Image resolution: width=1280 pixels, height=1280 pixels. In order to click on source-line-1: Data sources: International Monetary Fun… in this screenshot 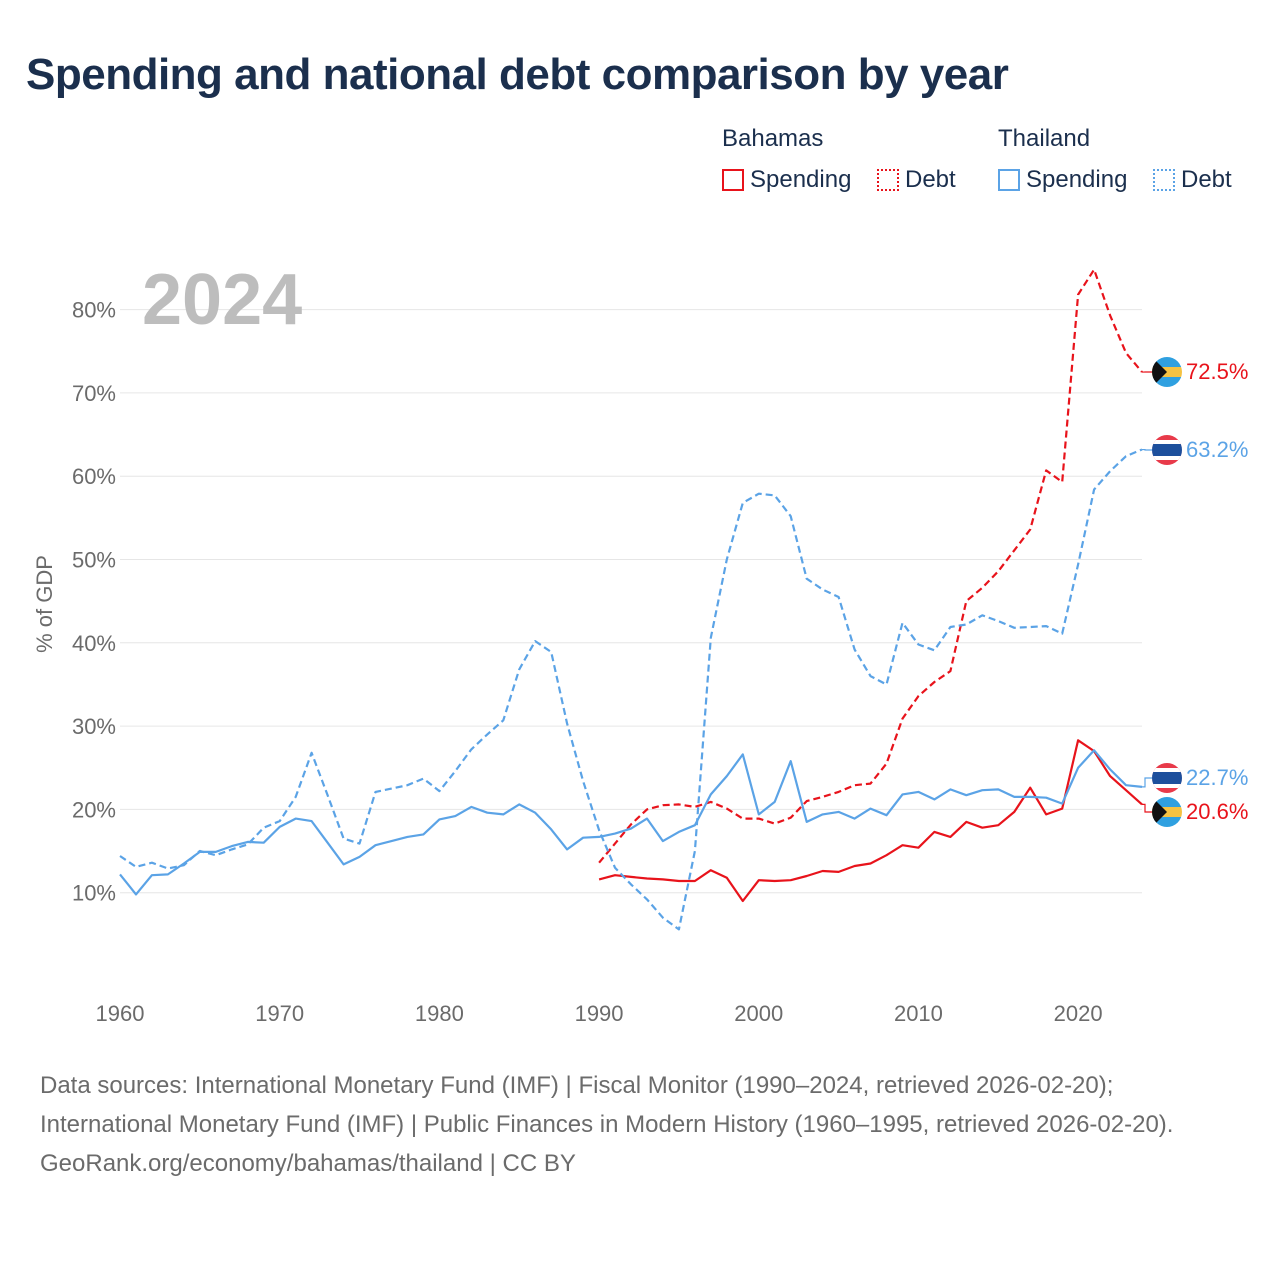, I will do `click(607, 1105)`.